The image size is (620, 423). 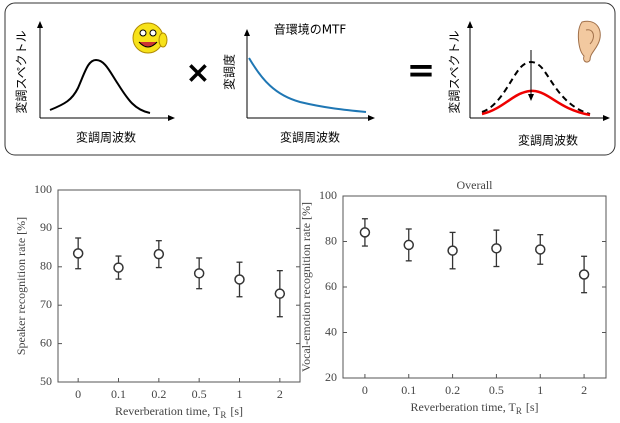 I want to click on y-label: 変調度, so click(x=229, y=72).